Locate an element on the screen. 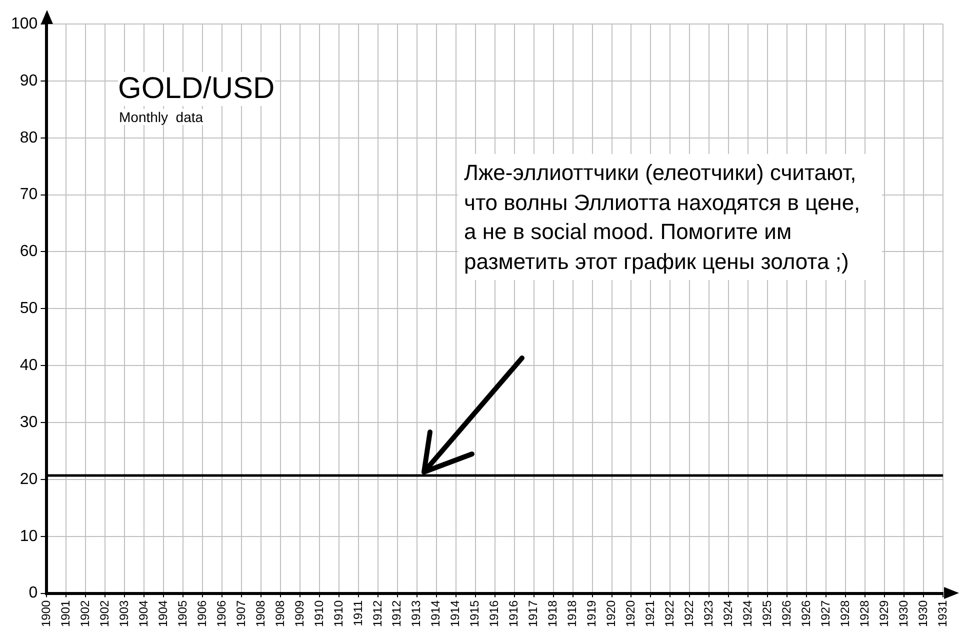  x-tick-label: 1915 is located at coordinates (475, 614).